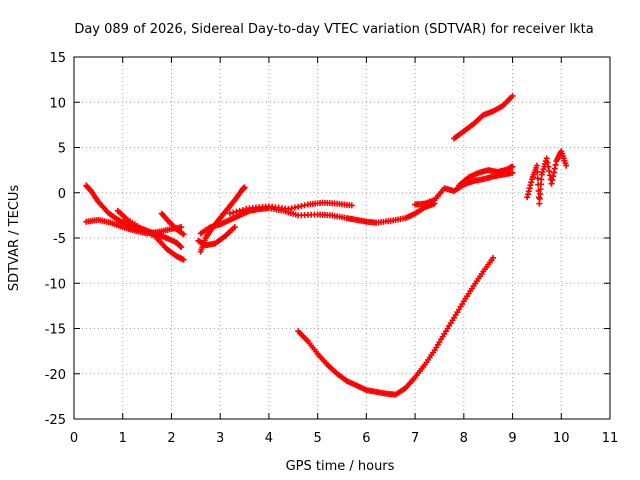 The image size is (640, 480). I want to click on series-arc-mid-upper, so click(290, 208).